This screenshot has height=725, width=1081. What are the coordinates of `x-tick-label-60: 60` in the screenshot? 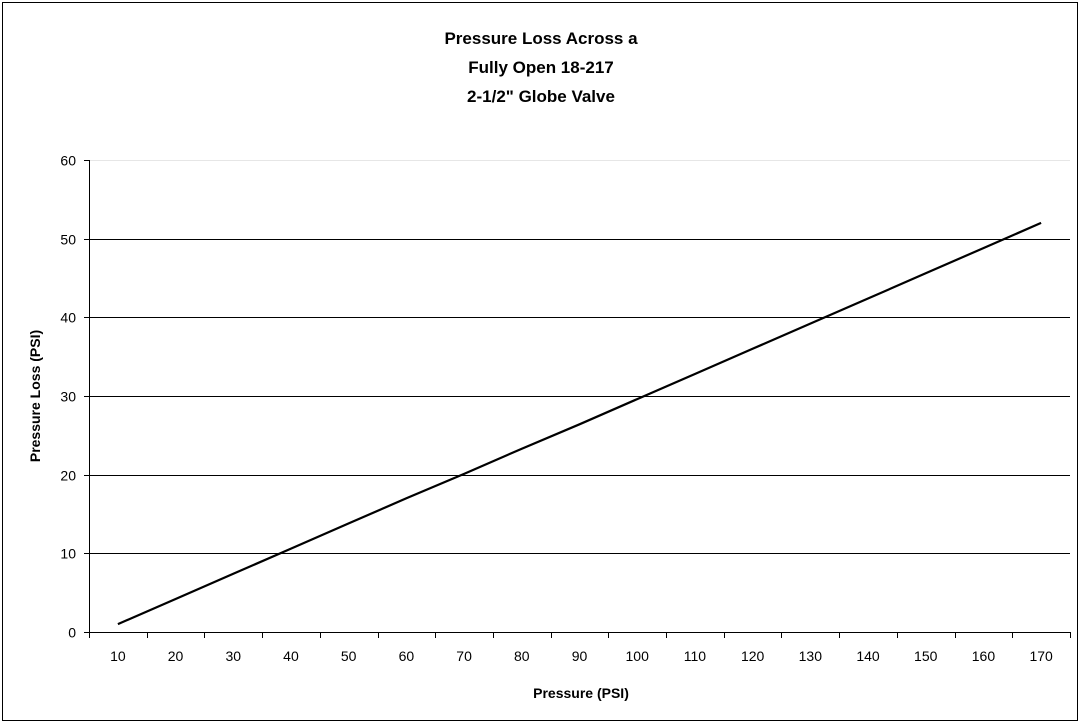 It's located at (407, 656).